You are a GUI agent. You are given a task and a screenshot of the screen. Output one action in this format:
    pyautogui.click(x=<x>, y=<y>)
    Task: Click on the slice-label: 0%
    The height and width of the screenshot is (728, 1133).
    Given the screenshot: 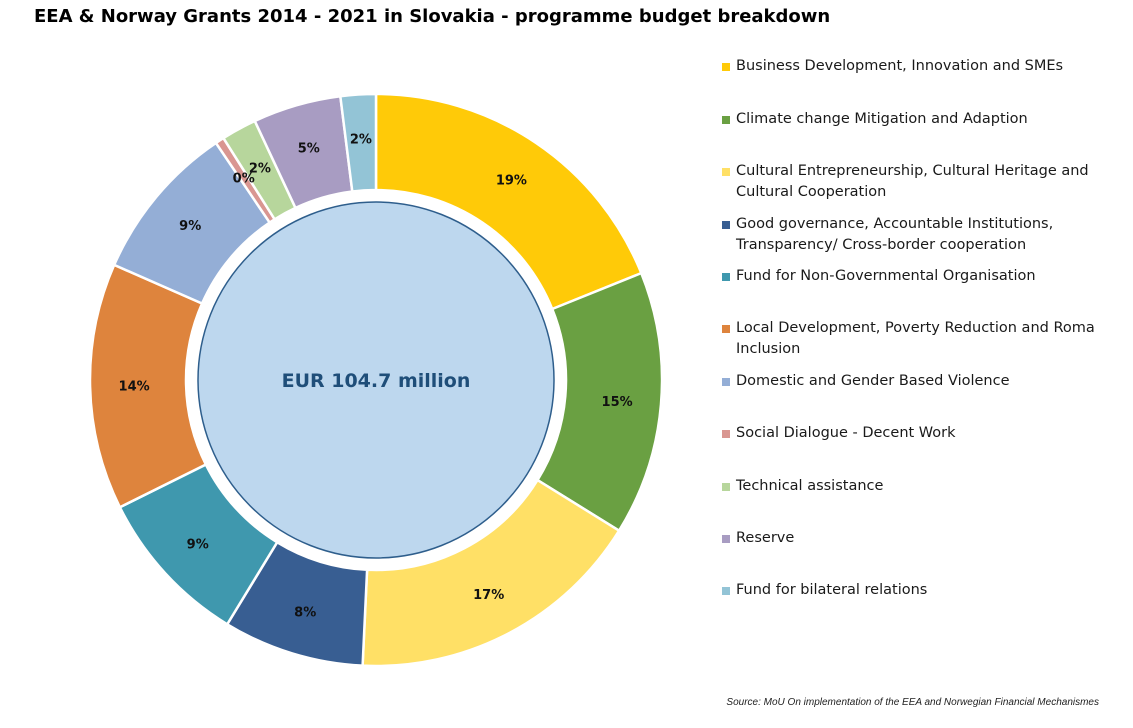 What is the action you would take?
    pyautogui.click(x=244, y=178)
    